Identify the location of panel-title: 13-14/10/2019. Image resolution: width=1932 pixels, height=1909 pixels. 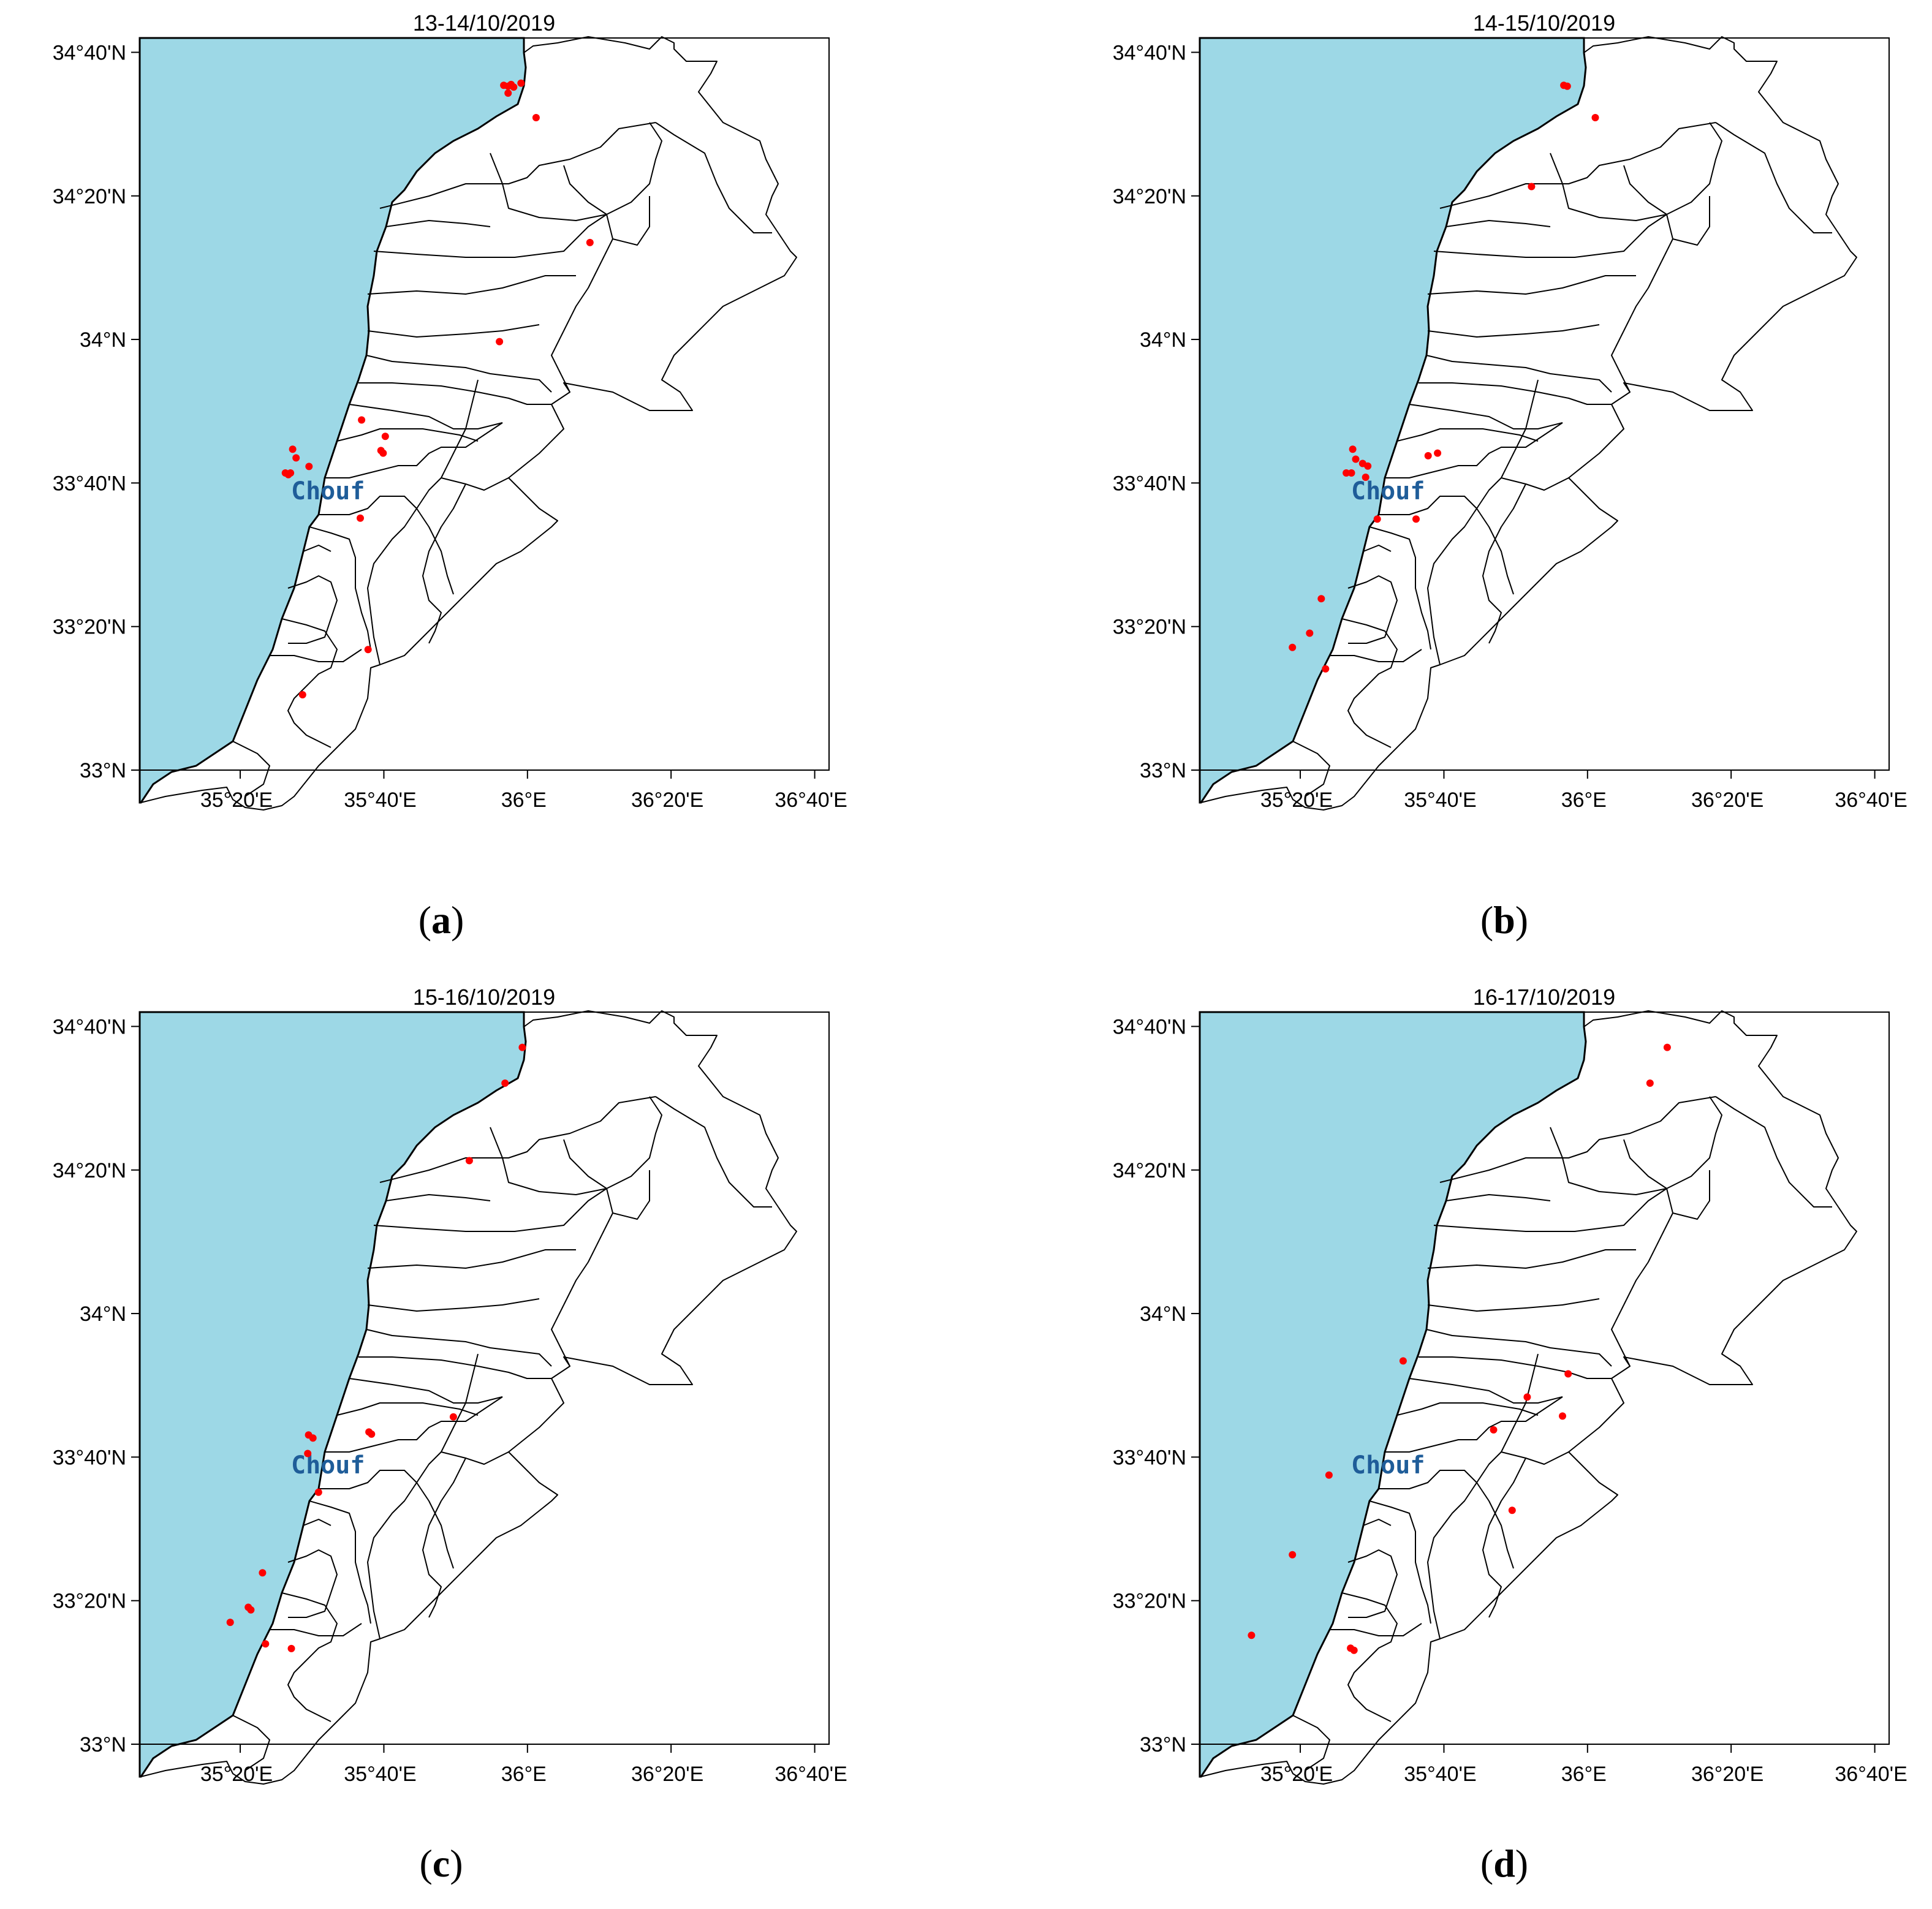
(484, 23).